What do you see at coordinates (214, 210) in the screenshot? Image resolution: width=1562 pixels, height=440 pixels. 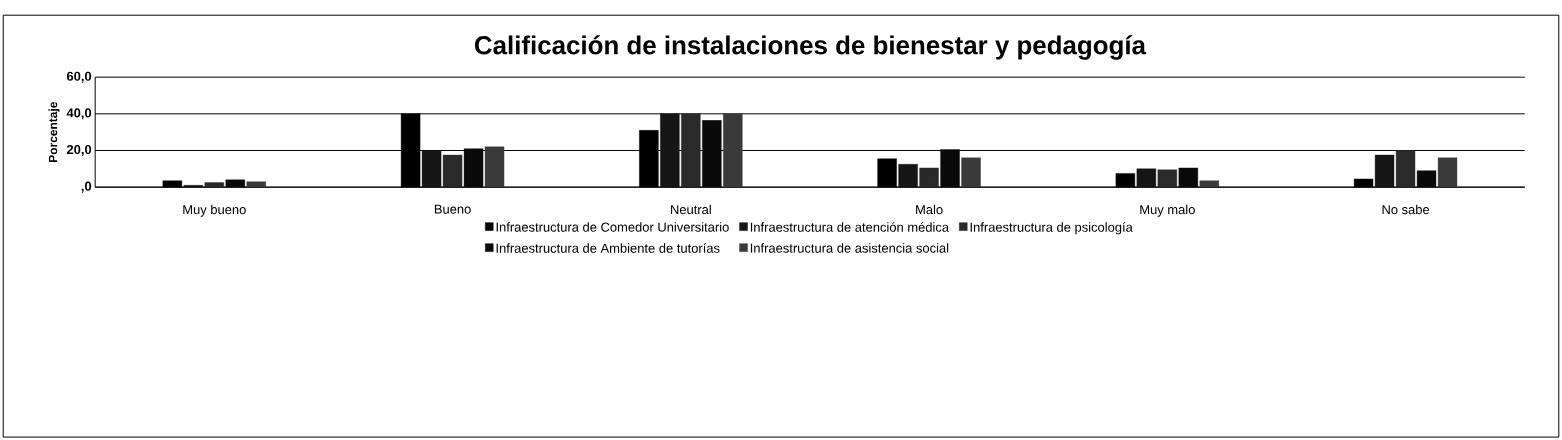 I see `x-tick-label: Muy bueno` at bounding box center [214, 210].